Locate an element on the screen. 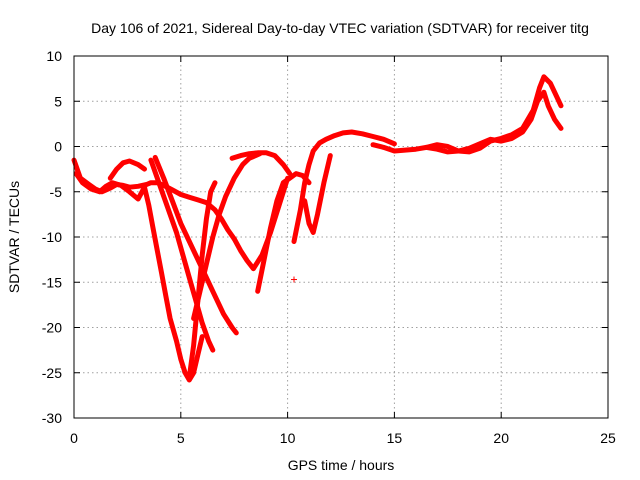 This screenshot has height=480, width=640. y-tick-label: -5 is located at coordinates (56, 192).